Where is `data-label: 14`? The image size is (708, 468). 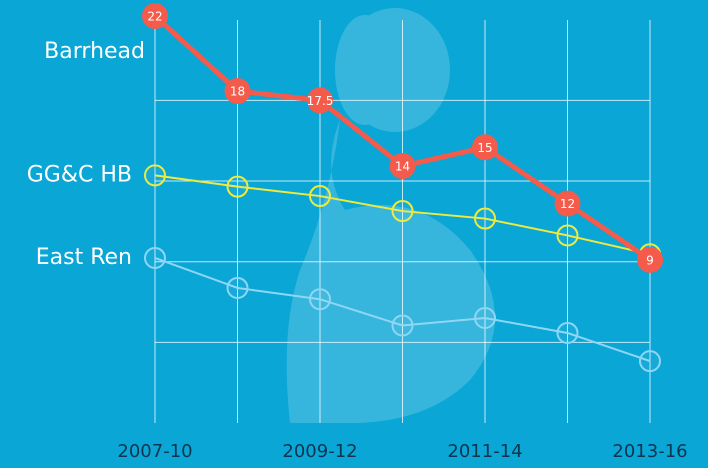
data-label: 14 is located at coordinates (402, 167).